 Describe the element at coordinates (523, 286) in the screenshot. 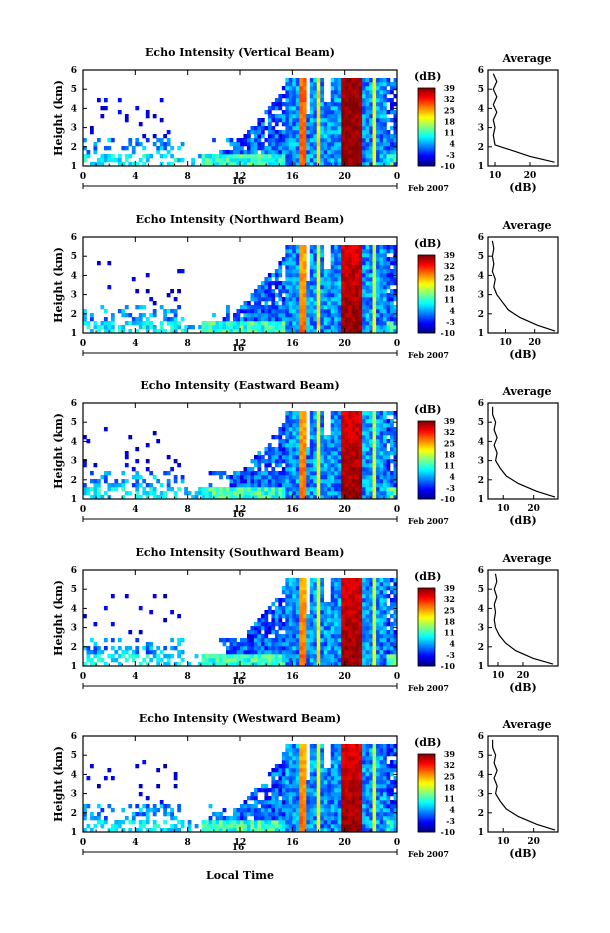

I see `average-profile-line` at that location.